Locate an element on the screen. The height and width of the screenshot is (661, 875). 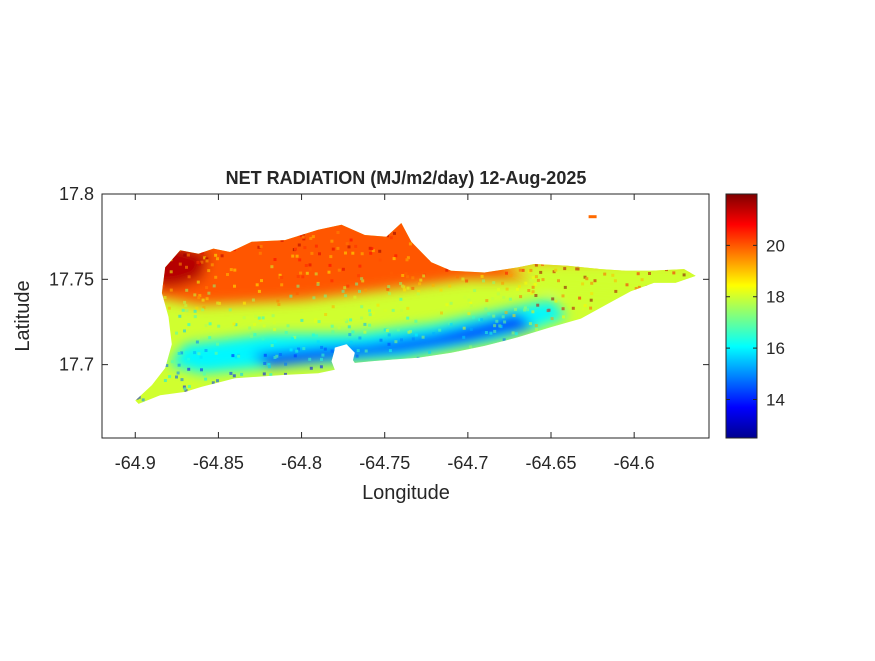
colorbar-ticks: 14 16 18 20 is located at coordinates (755, 322).